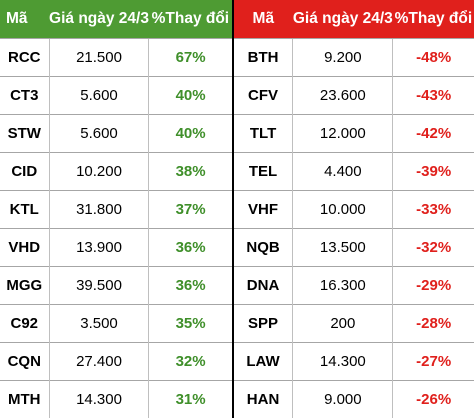 This screenshot has width=474, height=418. What do you see at coordinates (433, 172) in the screenshot?
I see `loser-change: -39%` at bounding box center [433, 172].